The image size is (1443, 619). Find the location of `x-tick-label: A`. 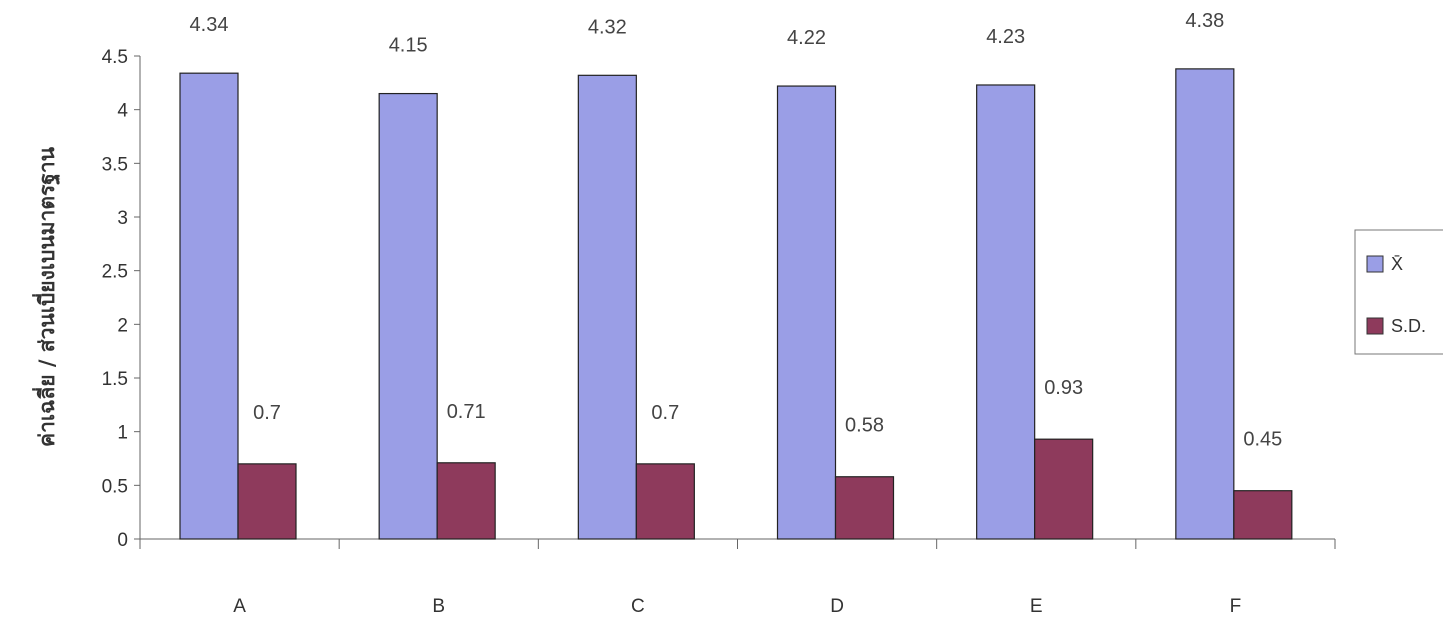

x-tick-label: A is located at coordinates (239, 606).